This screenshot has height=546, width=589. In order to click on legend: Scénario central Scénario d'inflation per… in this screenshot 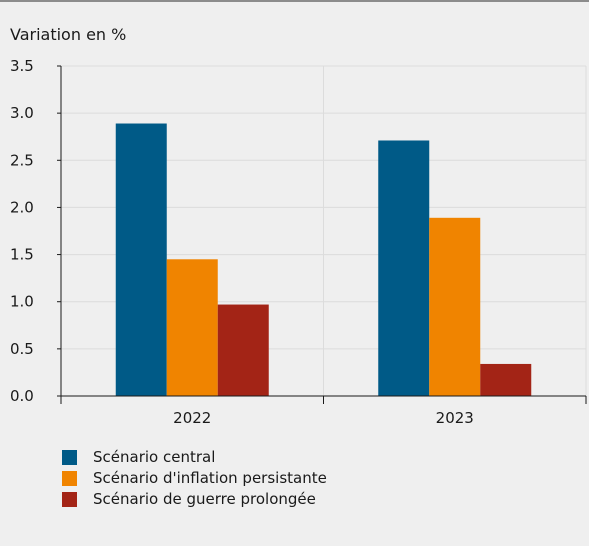, I will do `click(194, 478)`.